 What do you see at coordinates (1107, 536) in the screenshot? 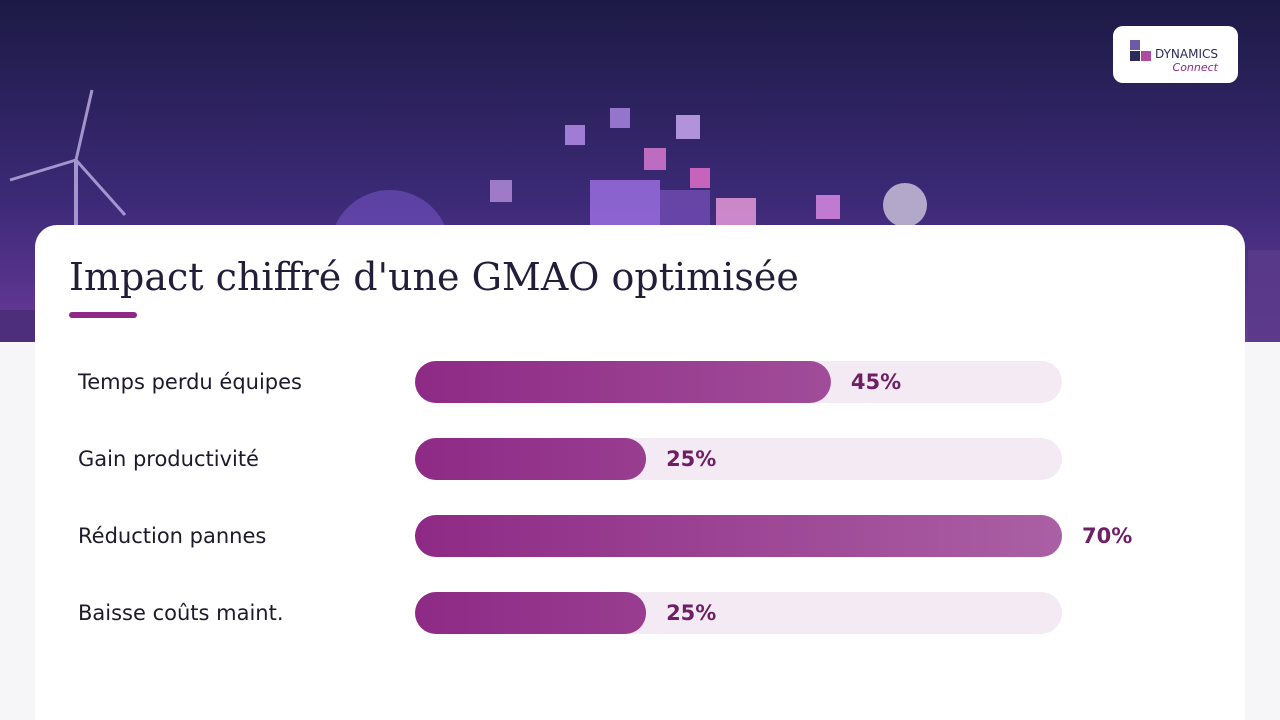
I see `value-label: 70%` at bounding box center [1107, 536].